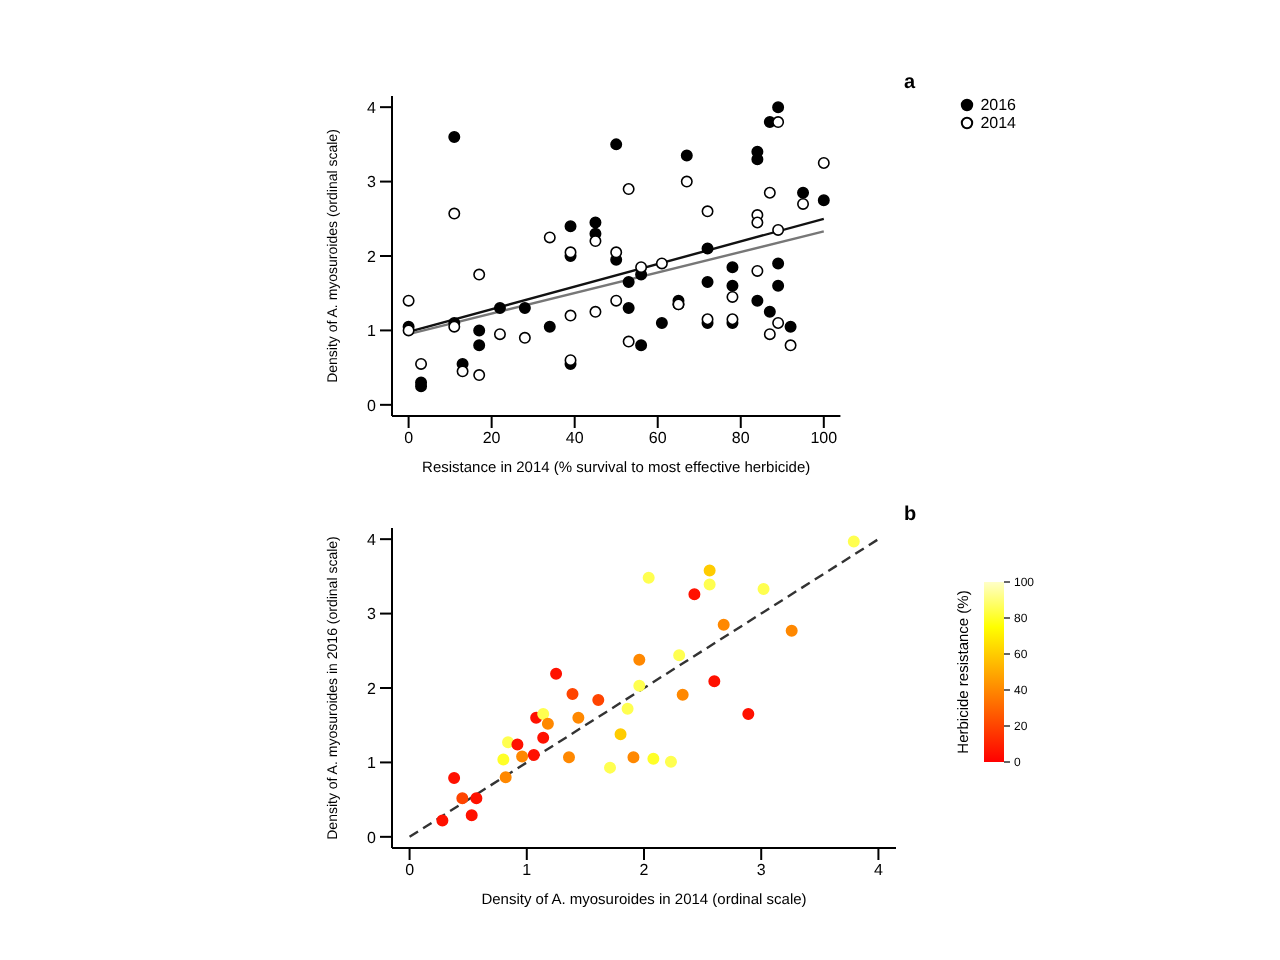 The height and width of the screenshot is (960, 1280). Describe the element at coordinates (824, 438) in the screenshot. I see `x-tick-label: 100` at that location.